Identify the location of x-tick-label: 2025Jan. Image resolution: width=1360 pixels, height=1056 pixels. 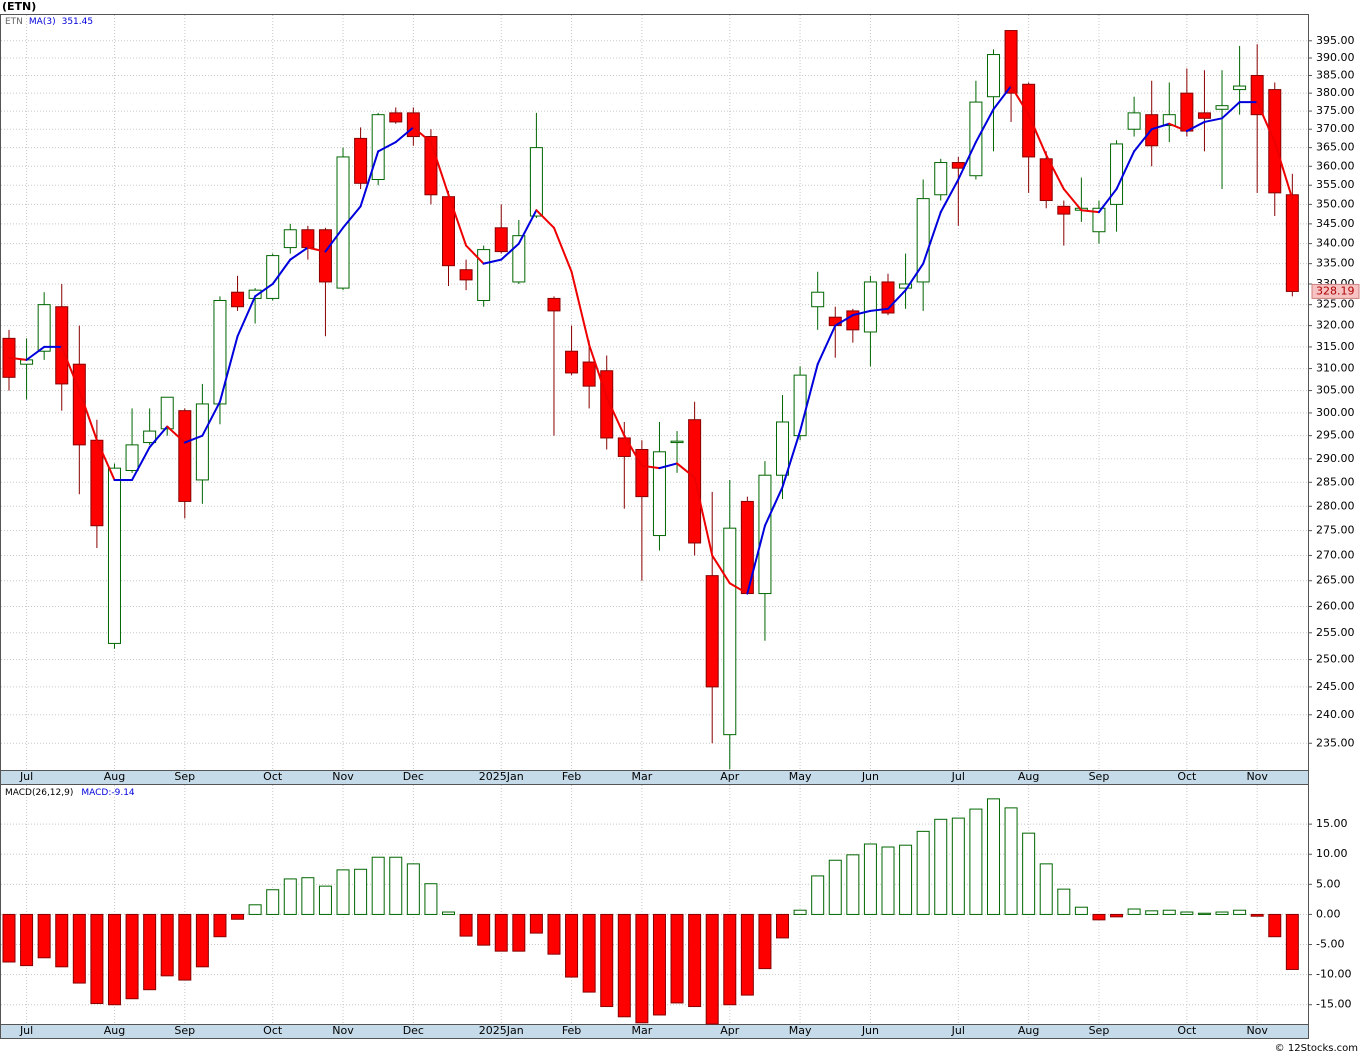
(501, 1030).